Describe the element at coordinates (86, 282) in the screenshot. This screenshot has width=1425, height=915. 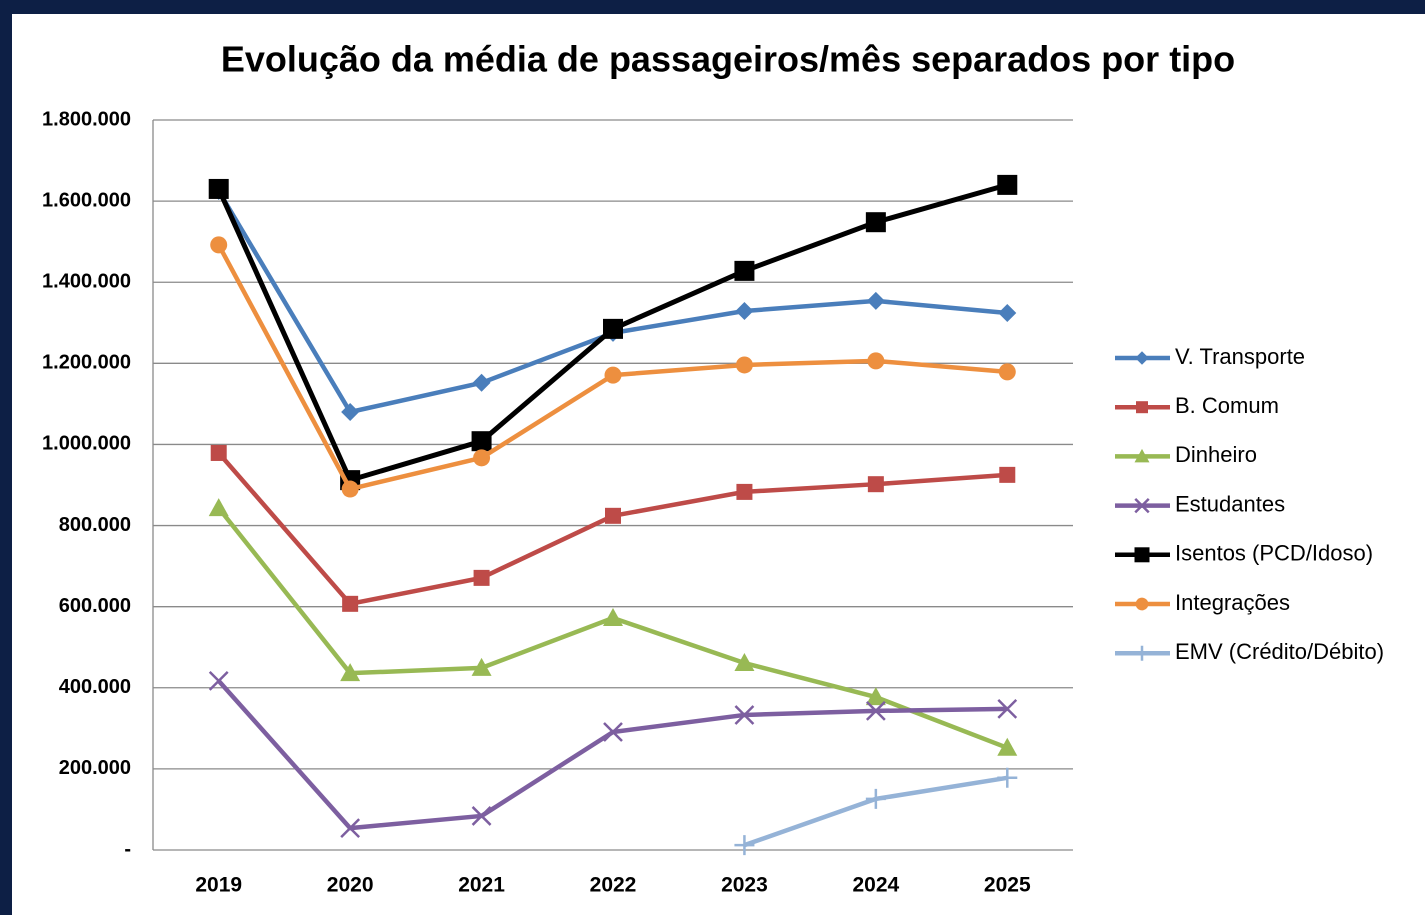
I see `y-tick-label: 1.400.000` at that location.